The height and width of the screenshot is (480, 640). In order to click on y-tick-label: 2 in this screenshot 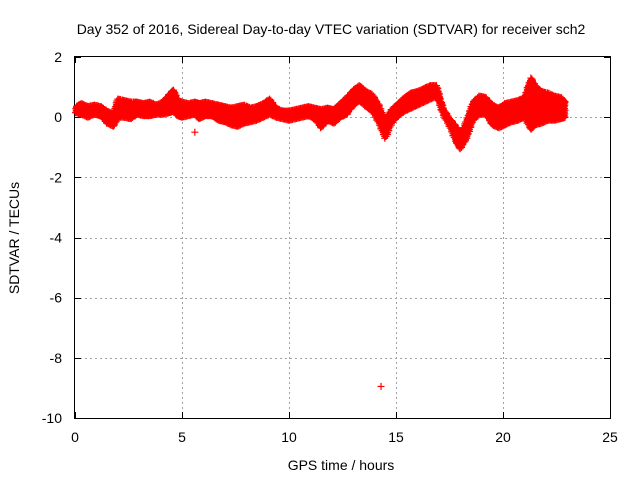, I will do `click(58, 57)`.